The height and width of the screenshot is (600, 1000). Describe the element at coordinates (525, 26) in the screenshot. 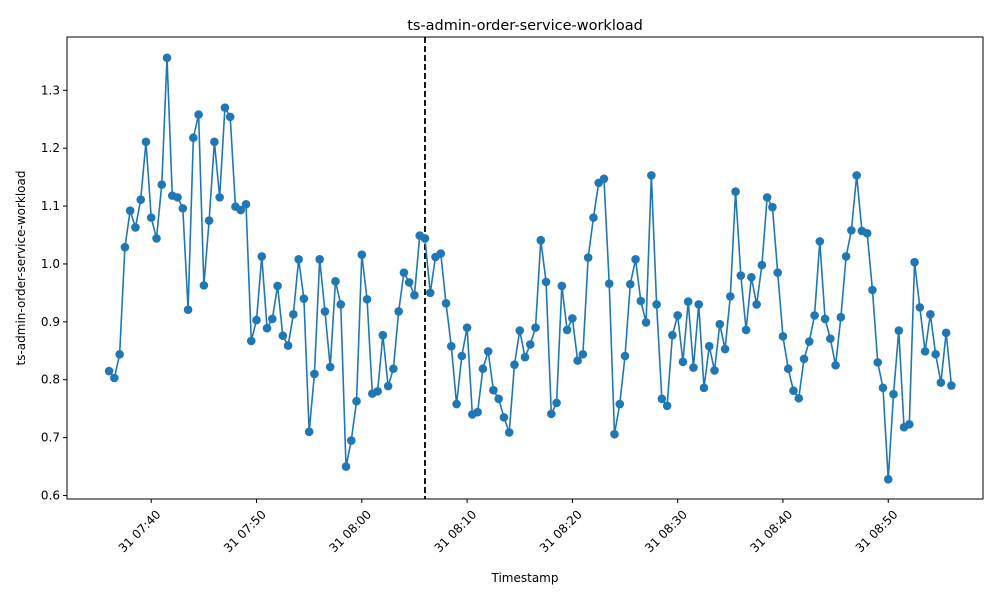

I see `chart-title: ts-admin-order-service-workload` at that location.